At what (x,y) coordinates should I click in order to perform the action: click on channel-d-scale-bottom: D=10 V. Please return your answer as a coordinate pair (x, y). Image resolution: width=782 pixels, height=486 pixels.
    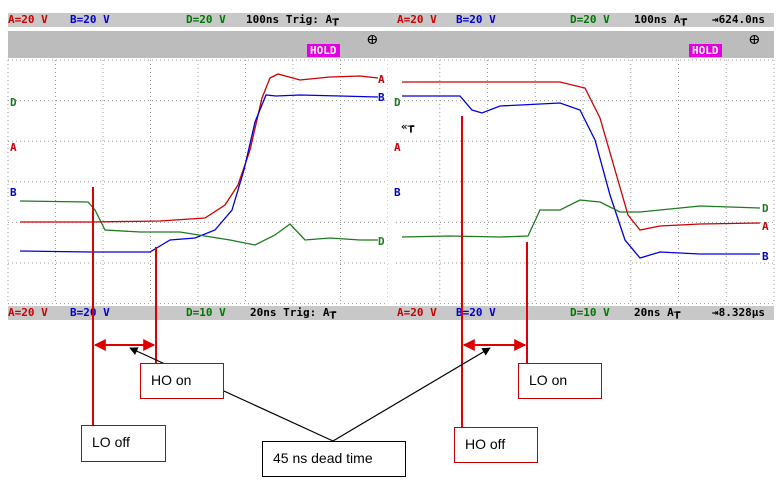
    Looking at the image, I should click on (206, 312).